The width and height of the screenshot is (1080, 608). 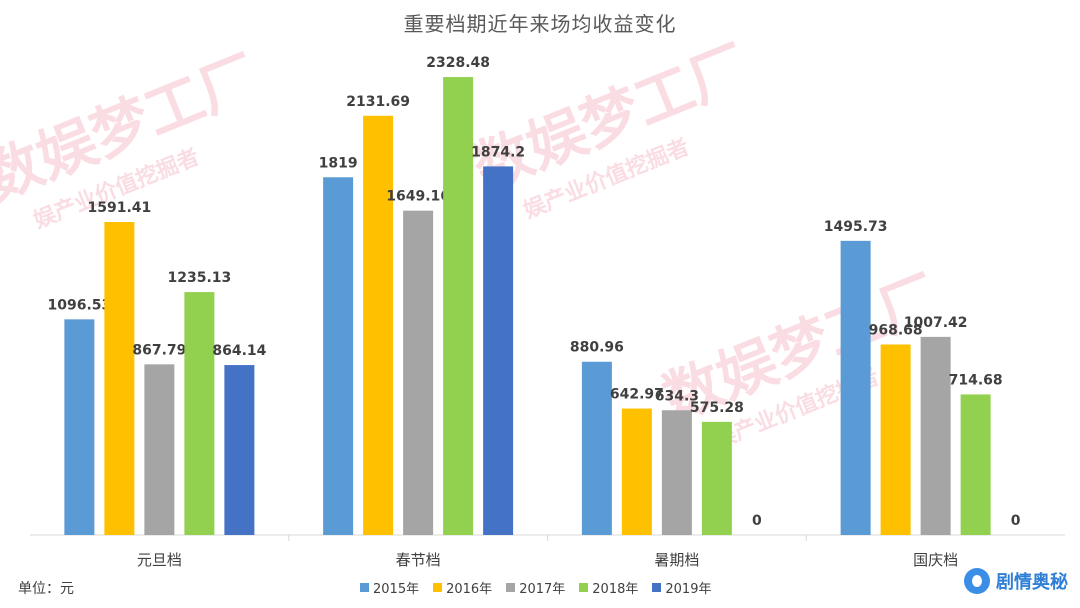 What do you see at coordinates (896, 330) in the screenshot?
I see `data-label: 968.68` at bounding box center [896, 330].